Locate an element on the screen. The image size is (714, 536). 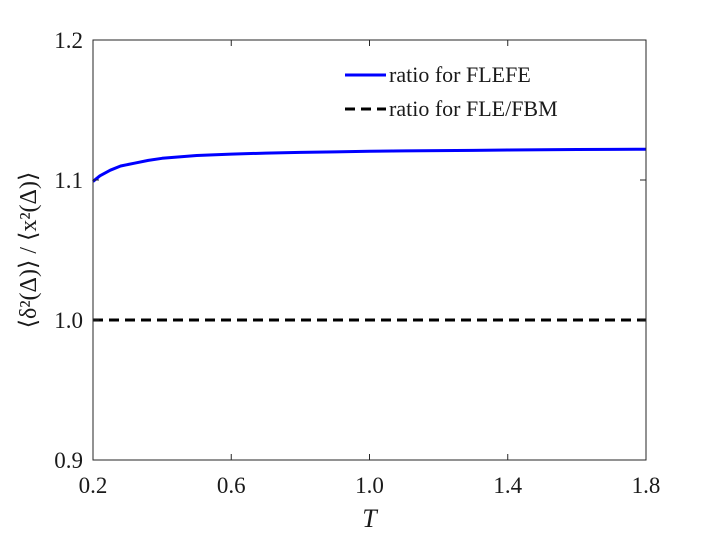
x-tick-label: 1.8 is located at coordinates (646, 485).